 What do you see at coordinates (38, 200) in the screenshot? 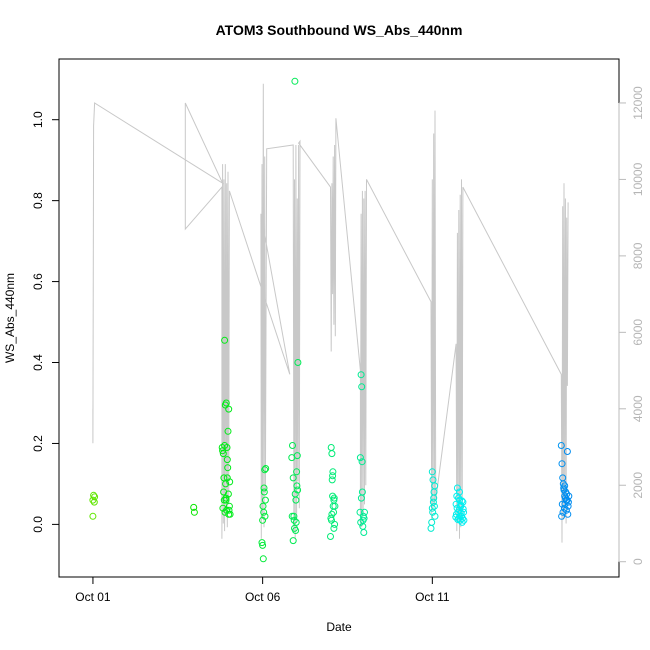
I see `y-tick-label: 0.8` at bounding box center [38, 200].